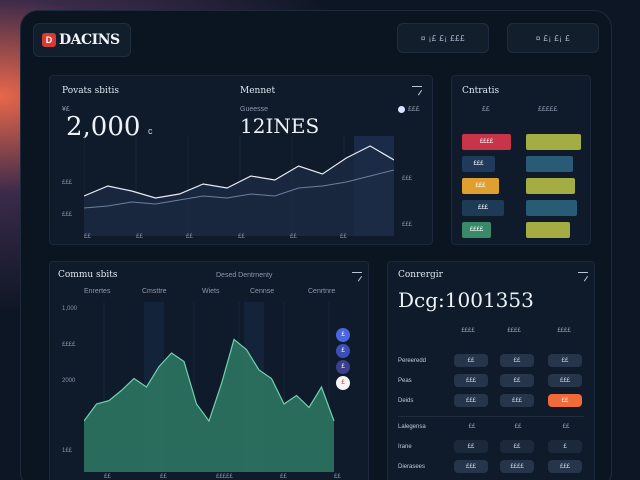 This screenshot has height=480, width=640. What do you see at coordinates (548, 109) in the screenshot?
I see `mini-col2: £££££` at bounding box center [548, 109].